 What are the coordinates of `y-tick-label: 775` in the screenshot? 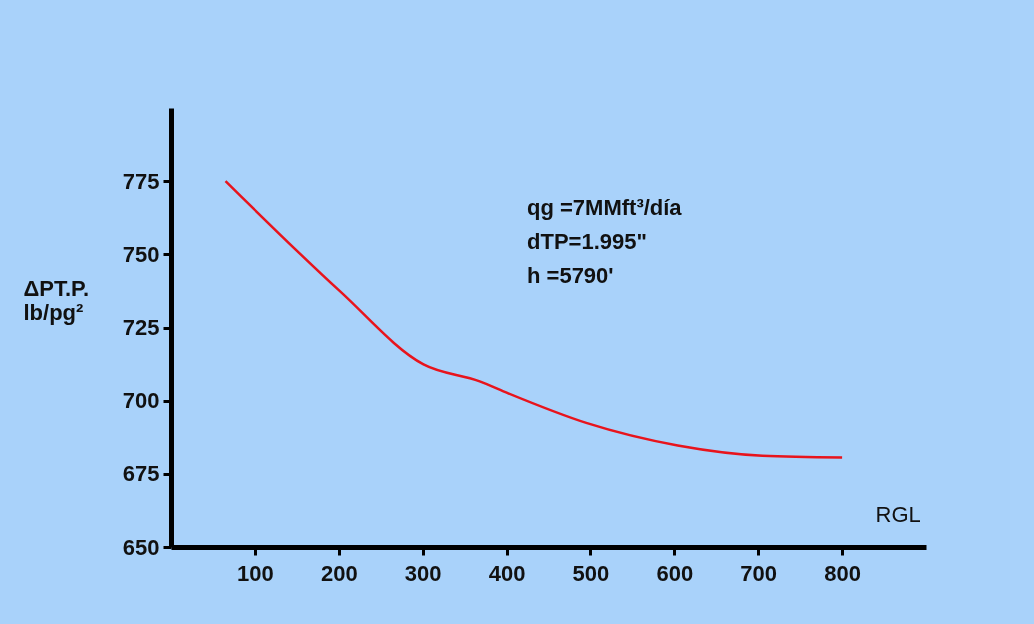 It's located at (141, 181).